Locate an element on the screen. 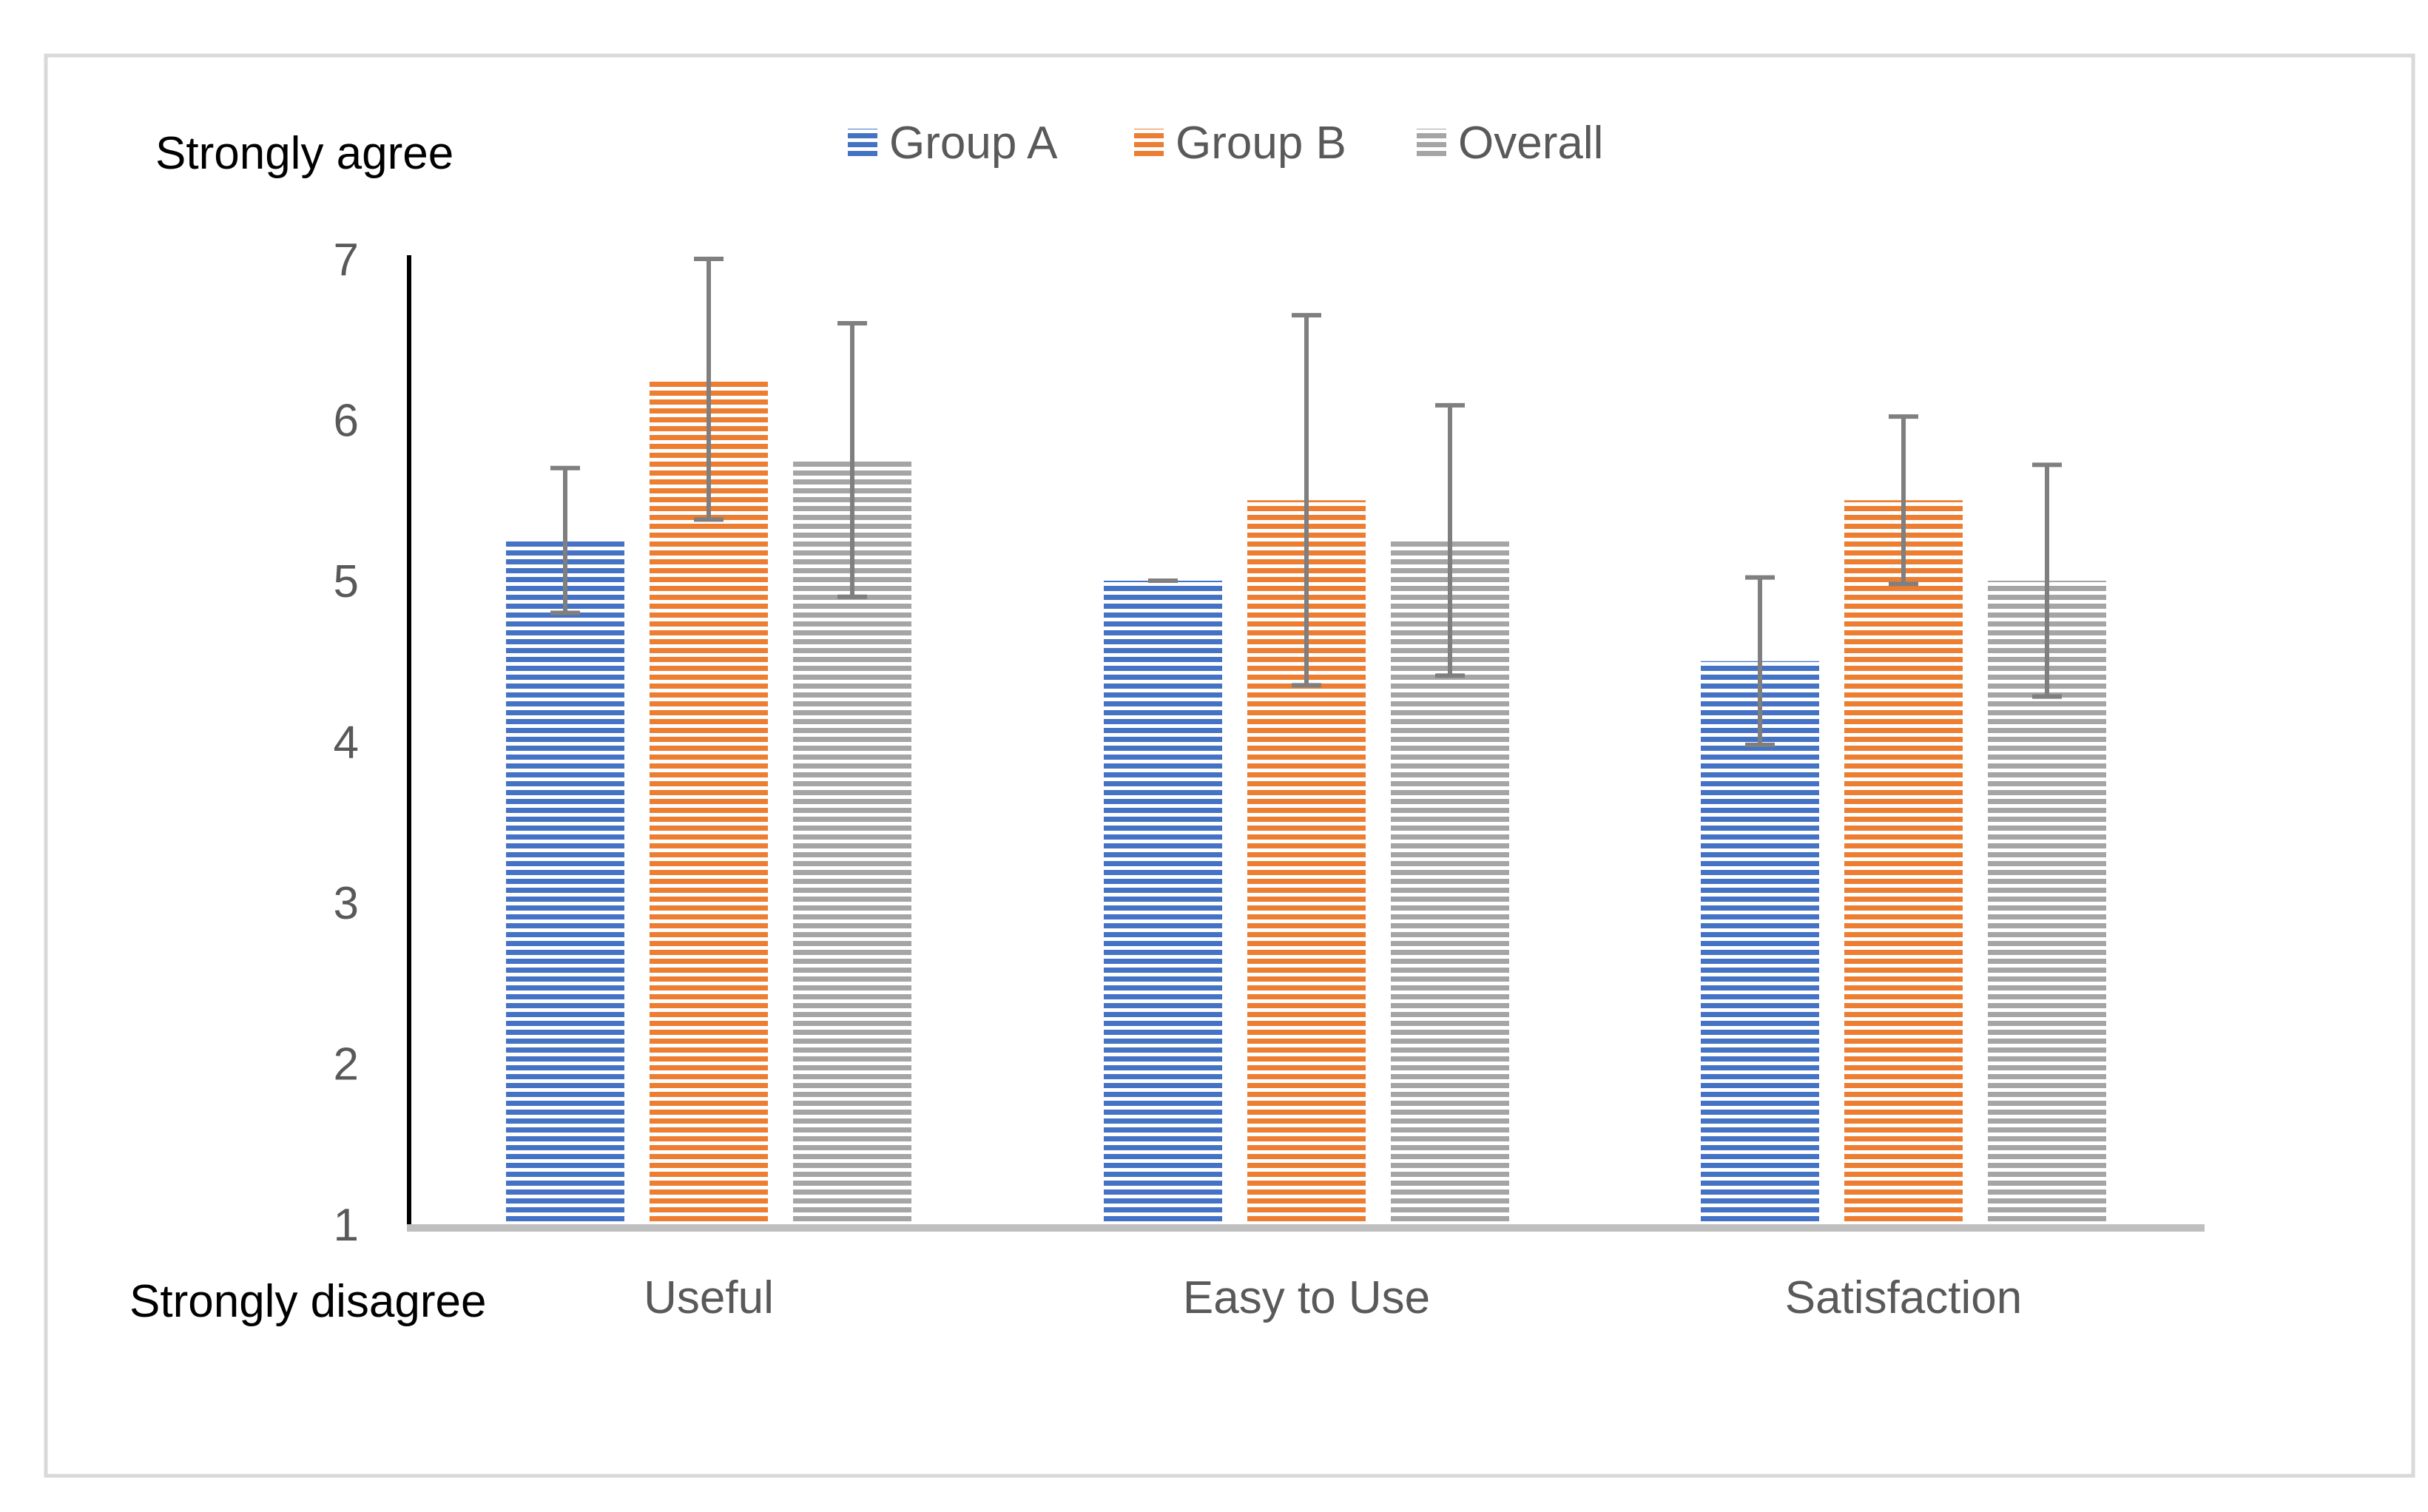  legend-item: Overall is located at coordinates (1510, 143).